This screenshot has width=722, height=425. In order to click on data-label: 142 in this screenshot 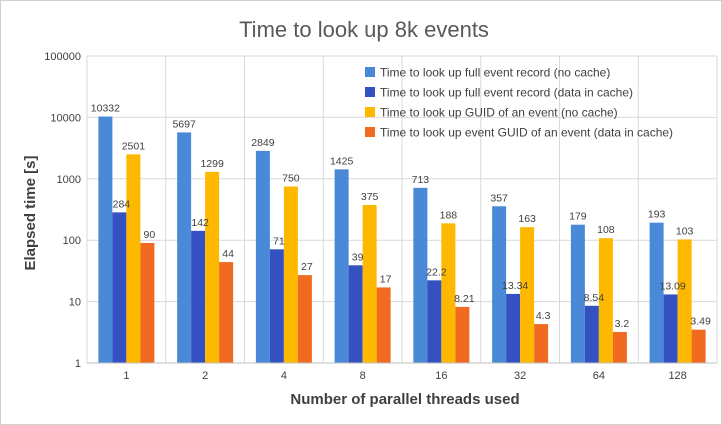, I will do `click(200, 223)`.